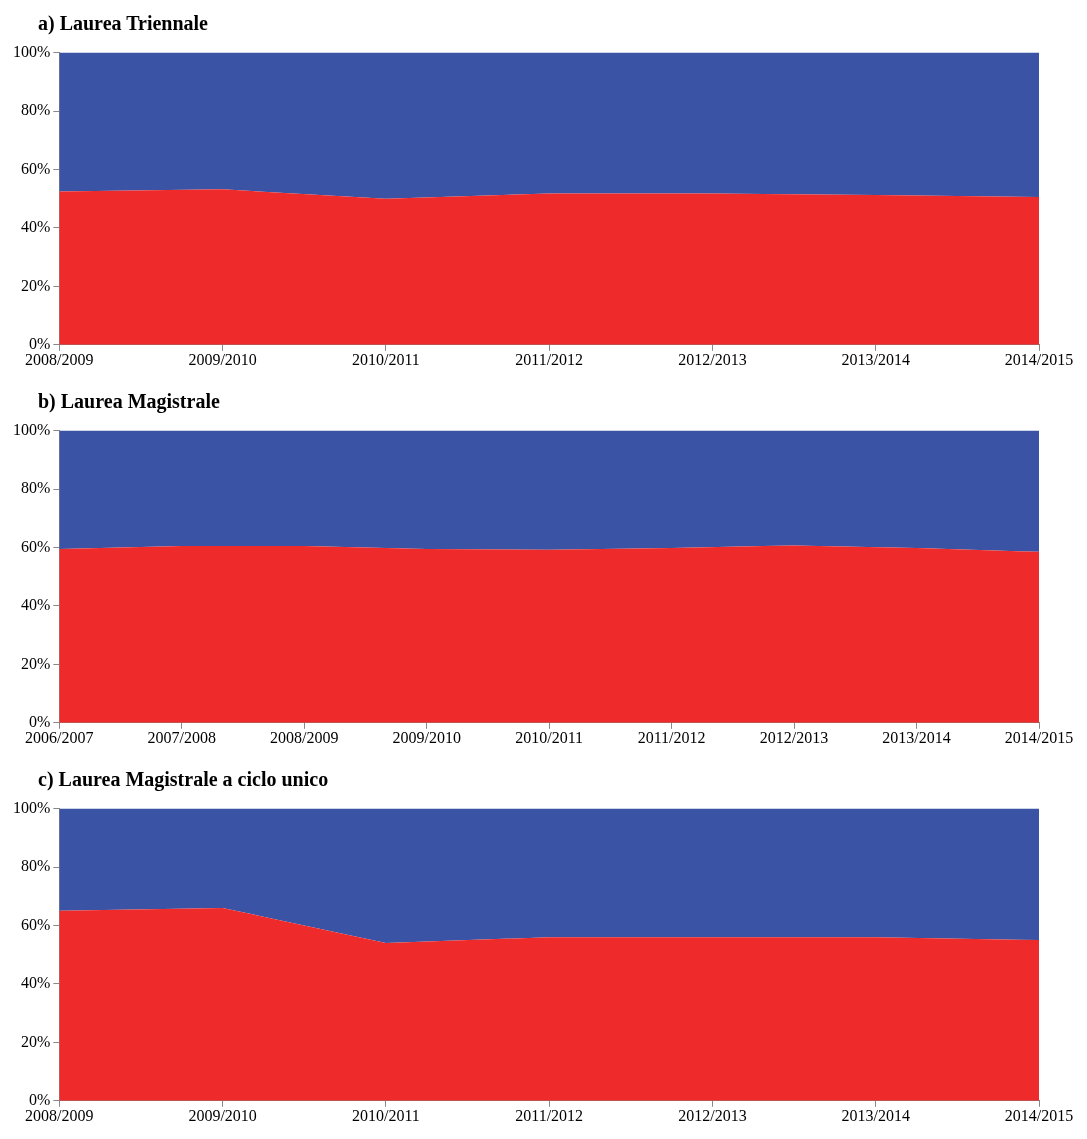 The width and height of the screenshot is (1087, 1139). Describe the element at coordinates (182, 737) in the screenshot. I see `x-tick-label: 2007/2008` at that location.